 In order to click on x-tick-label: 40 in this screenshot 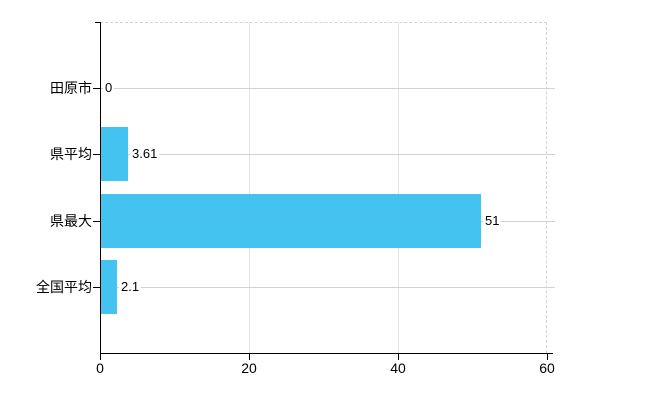, I will do `click(398, 368)`.